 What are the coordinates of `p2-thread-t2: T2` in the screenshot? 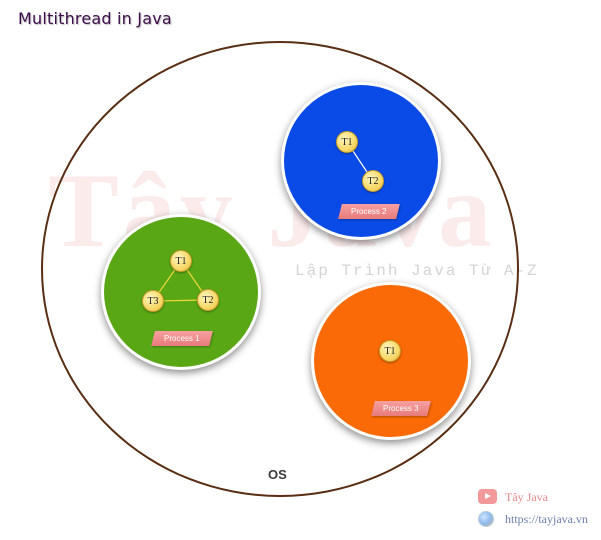 It's located at (373, 181).